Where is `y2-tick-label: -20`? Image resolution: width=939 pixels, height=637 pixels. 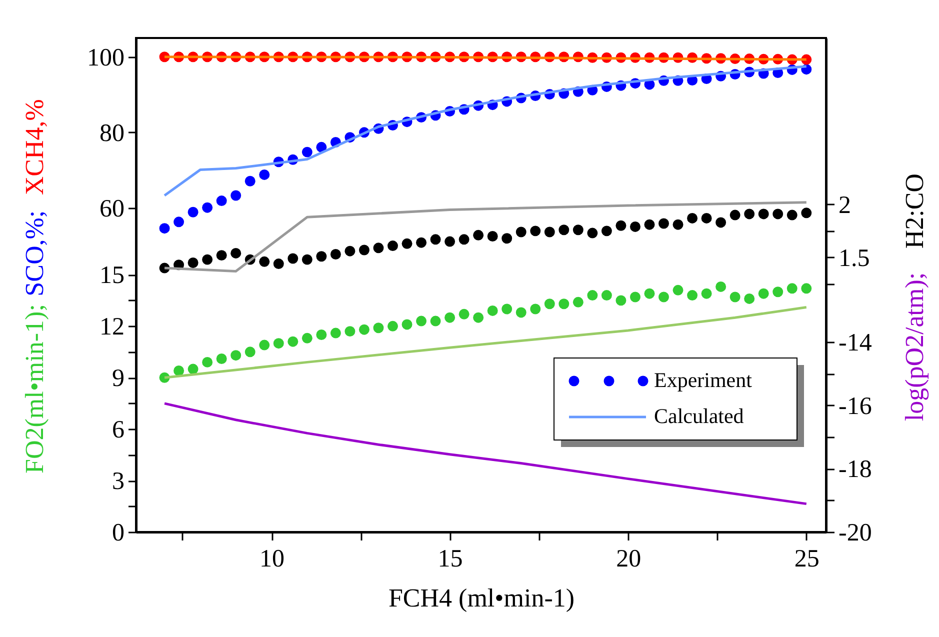 y2-tick-label: -20 is located at coordinates (855, 533).